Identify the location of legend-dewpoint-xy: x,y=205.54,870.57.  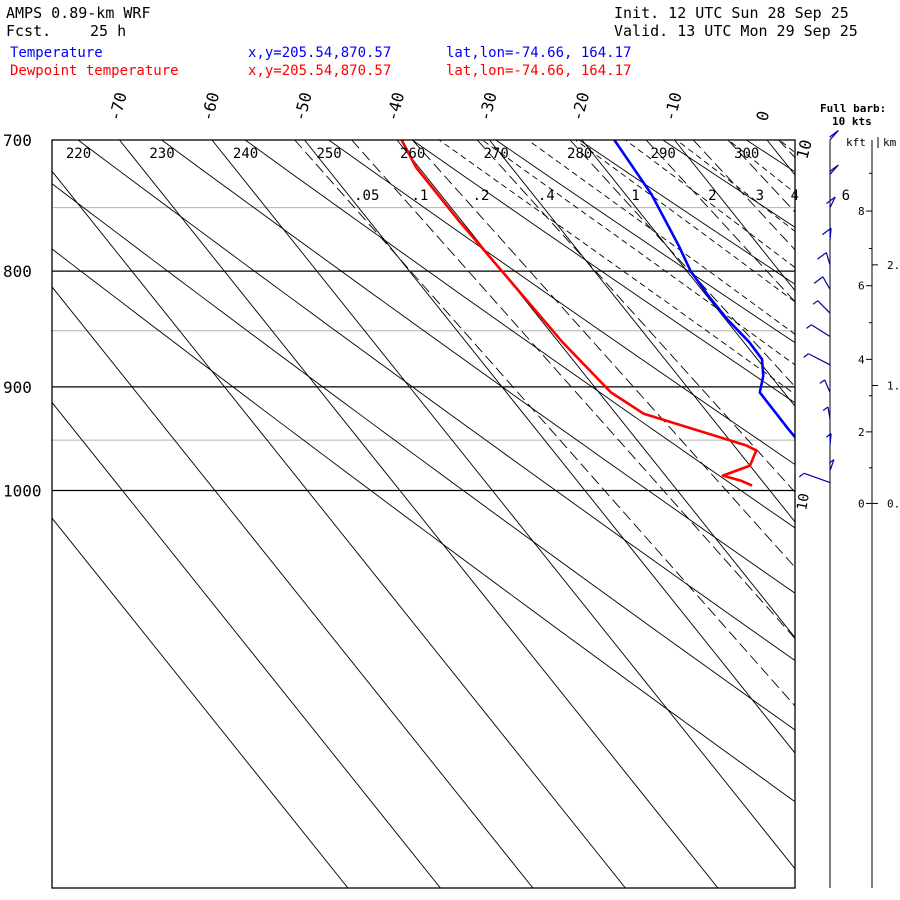
(320, 71).